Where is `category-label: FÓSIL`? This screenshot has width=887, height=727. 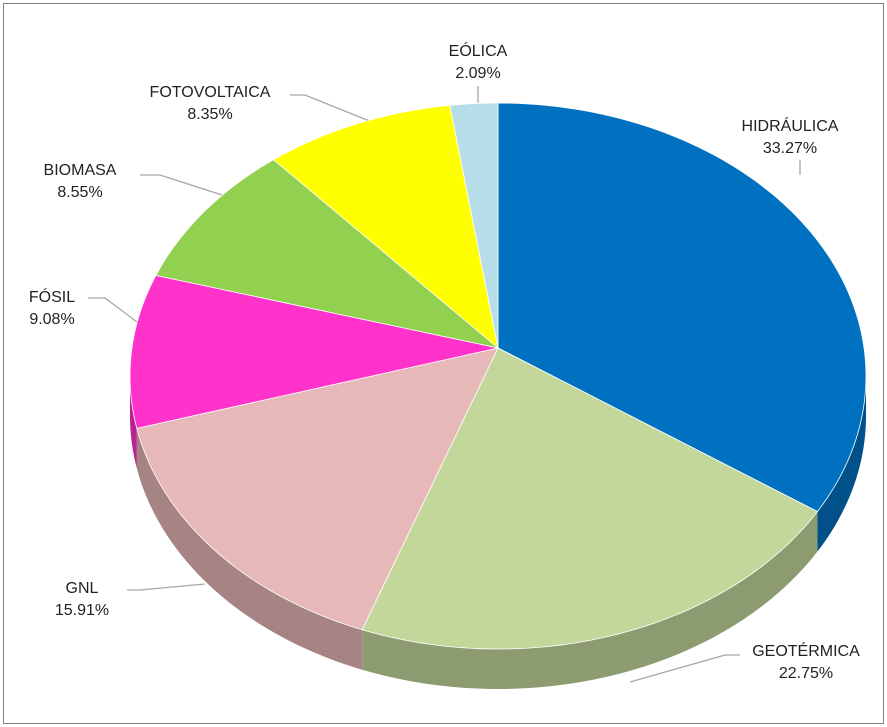
category-label: FÓSIL is located at coordinates (52, 296).